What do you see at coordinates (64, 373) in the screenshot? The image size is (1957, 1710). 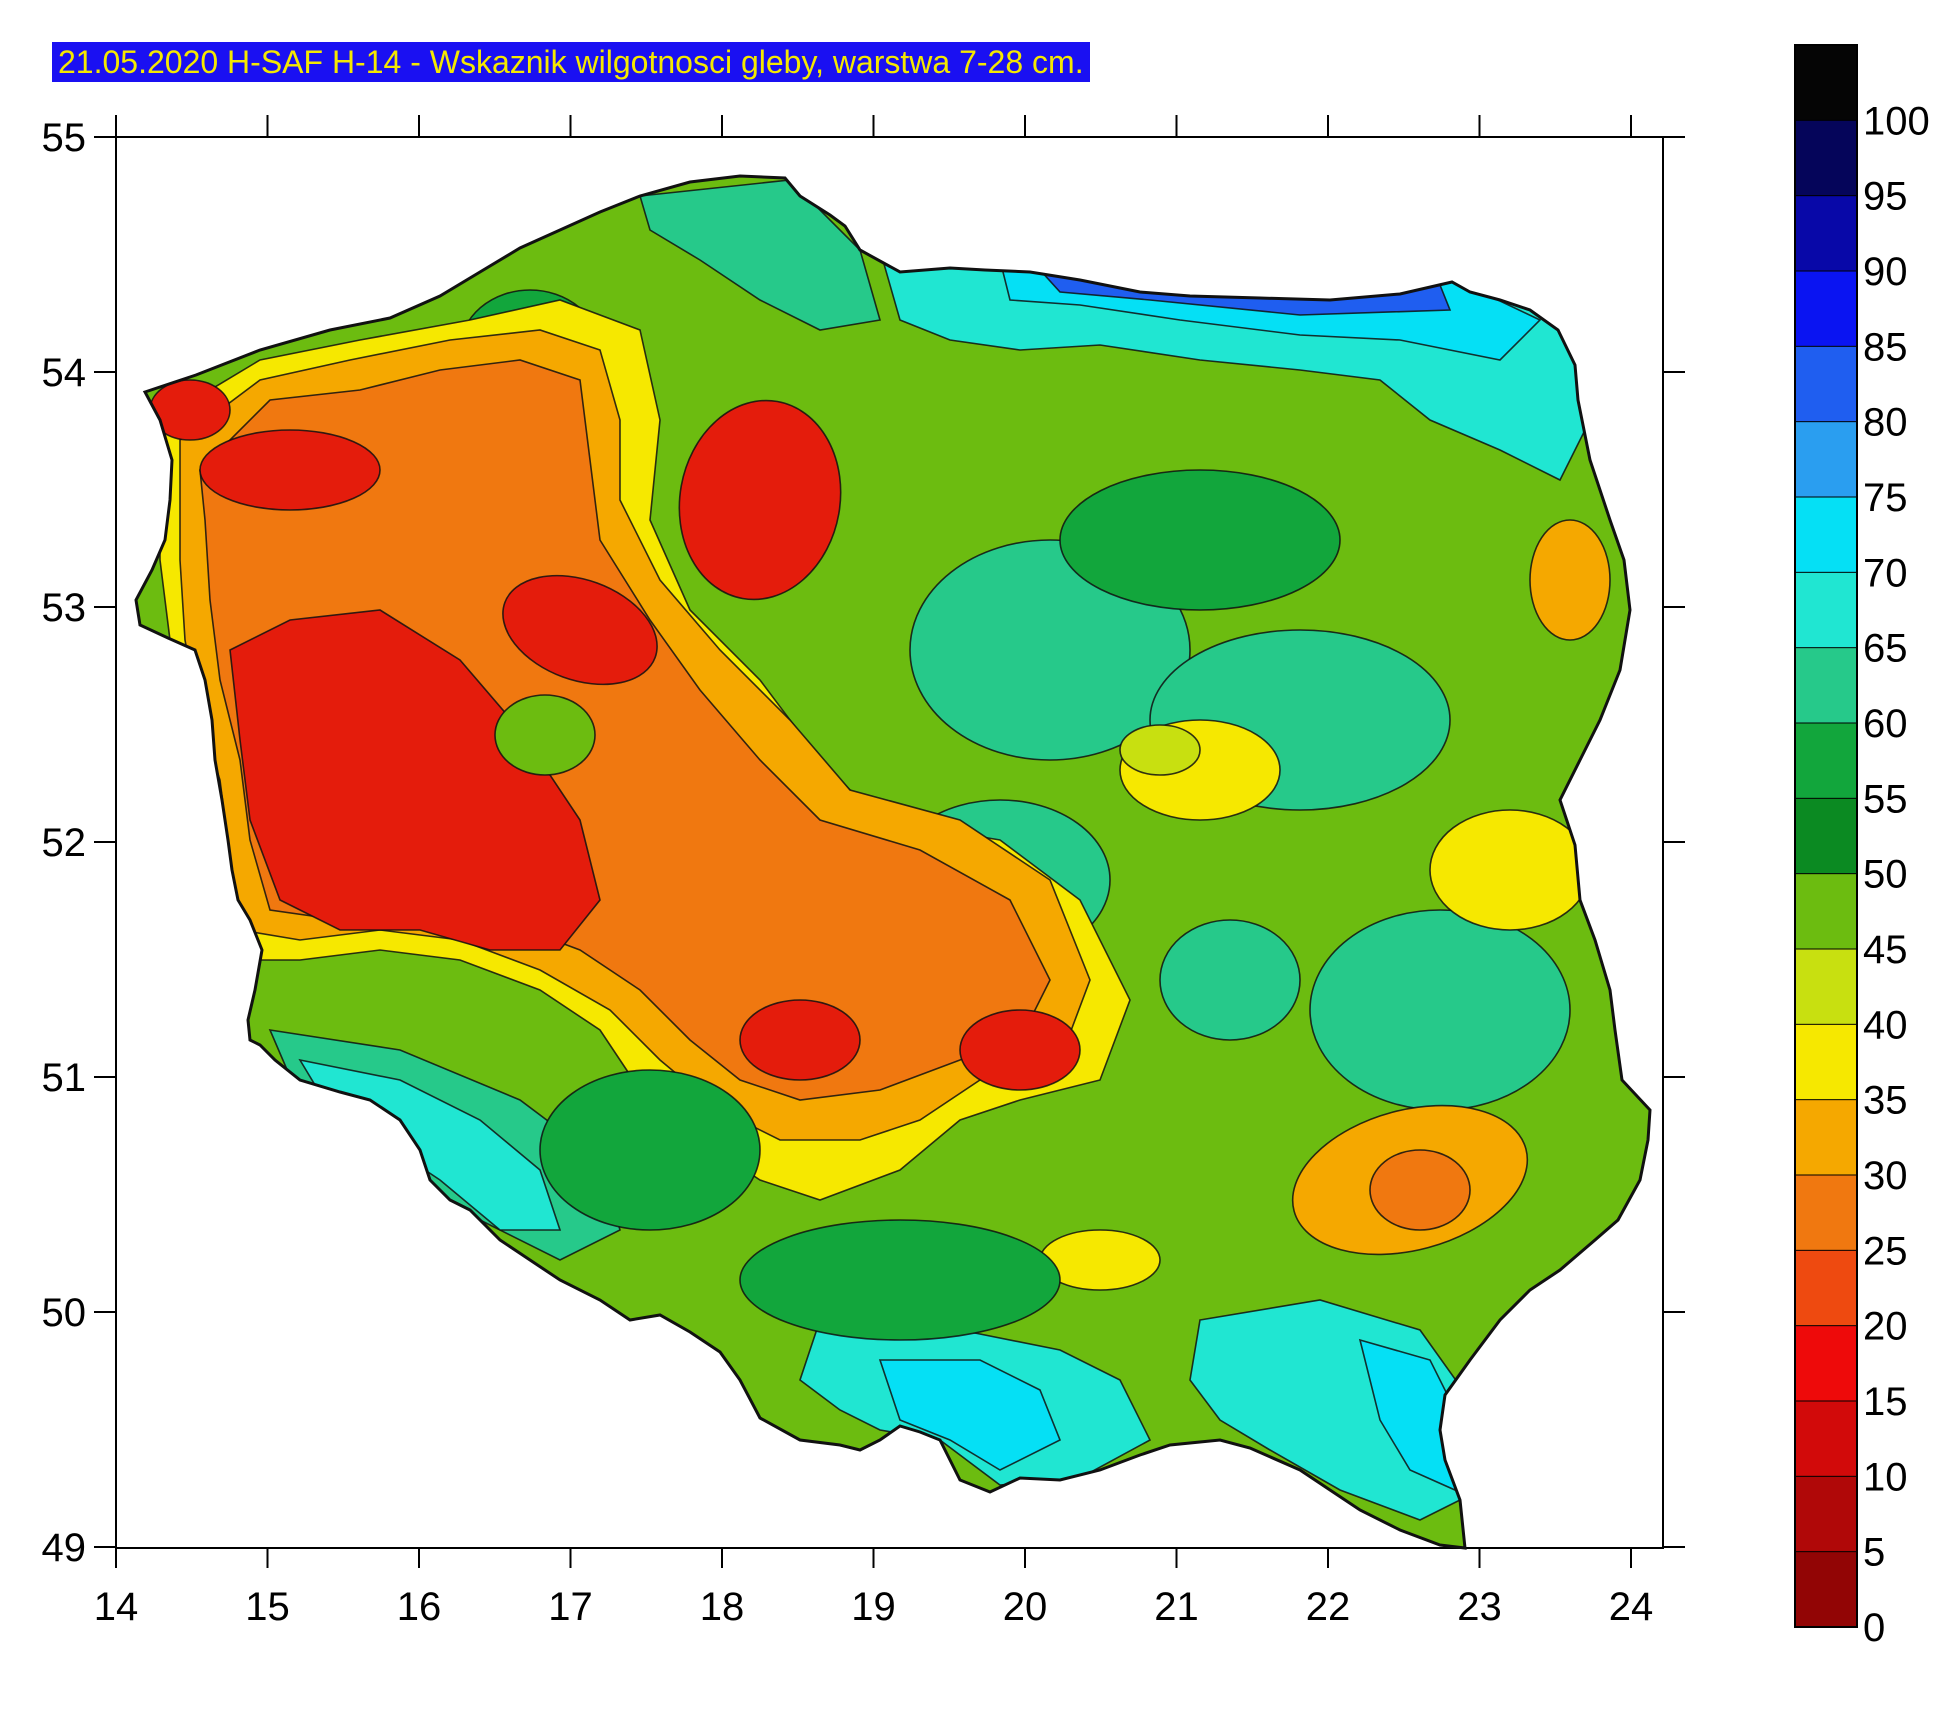 I see `y-tick-label: 54` at bounding box center [64, 373].